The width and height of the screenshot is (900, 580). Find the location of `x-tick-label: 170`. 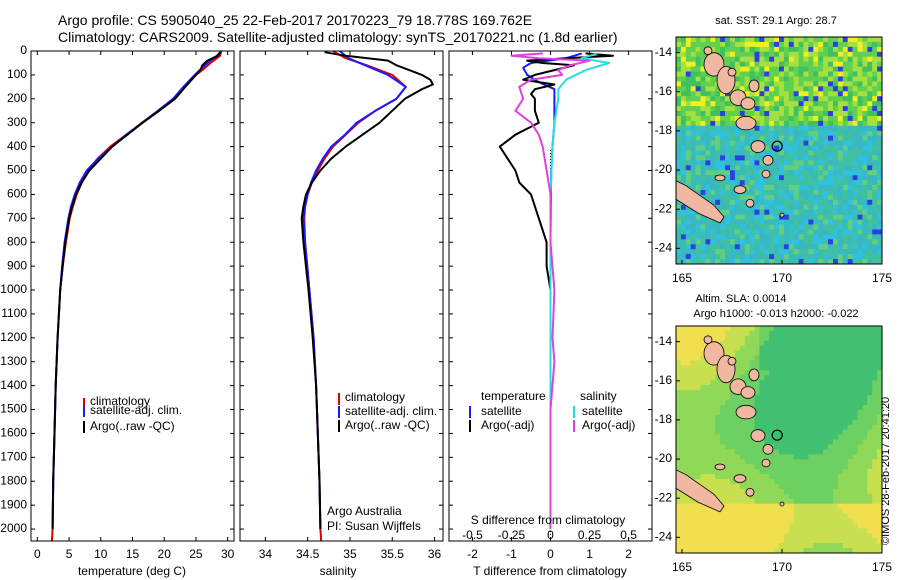

x-tick-label: 170 is located at coordinates (782, 278).